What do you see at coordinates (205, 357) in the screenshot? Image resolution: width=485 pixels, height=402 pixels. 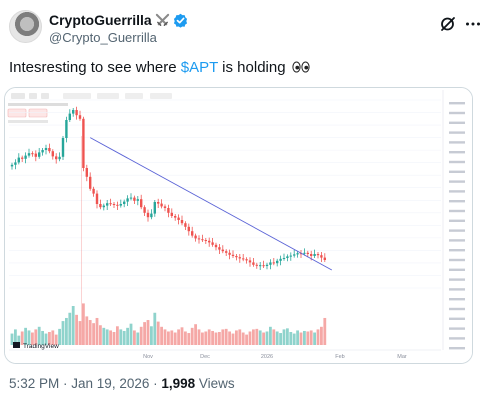 I see `x-tick-label: Dec` at bounding box center [205, 357].